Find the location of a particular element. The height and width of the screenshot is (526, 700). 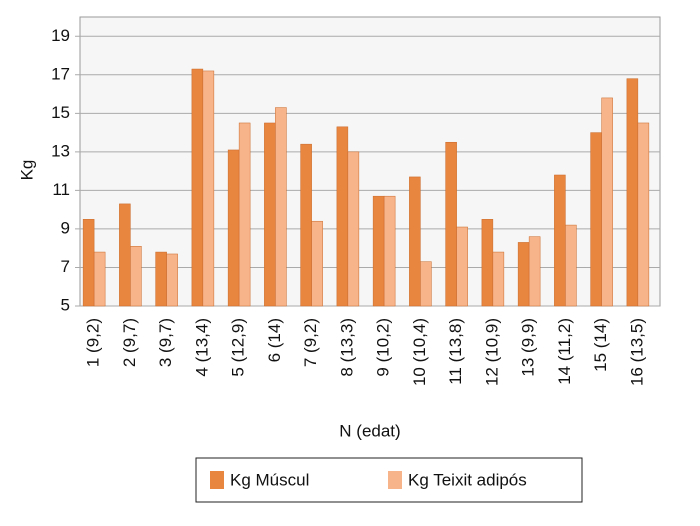

x-tick-label: 7 (9,2) is located at coordinates (310, 342).